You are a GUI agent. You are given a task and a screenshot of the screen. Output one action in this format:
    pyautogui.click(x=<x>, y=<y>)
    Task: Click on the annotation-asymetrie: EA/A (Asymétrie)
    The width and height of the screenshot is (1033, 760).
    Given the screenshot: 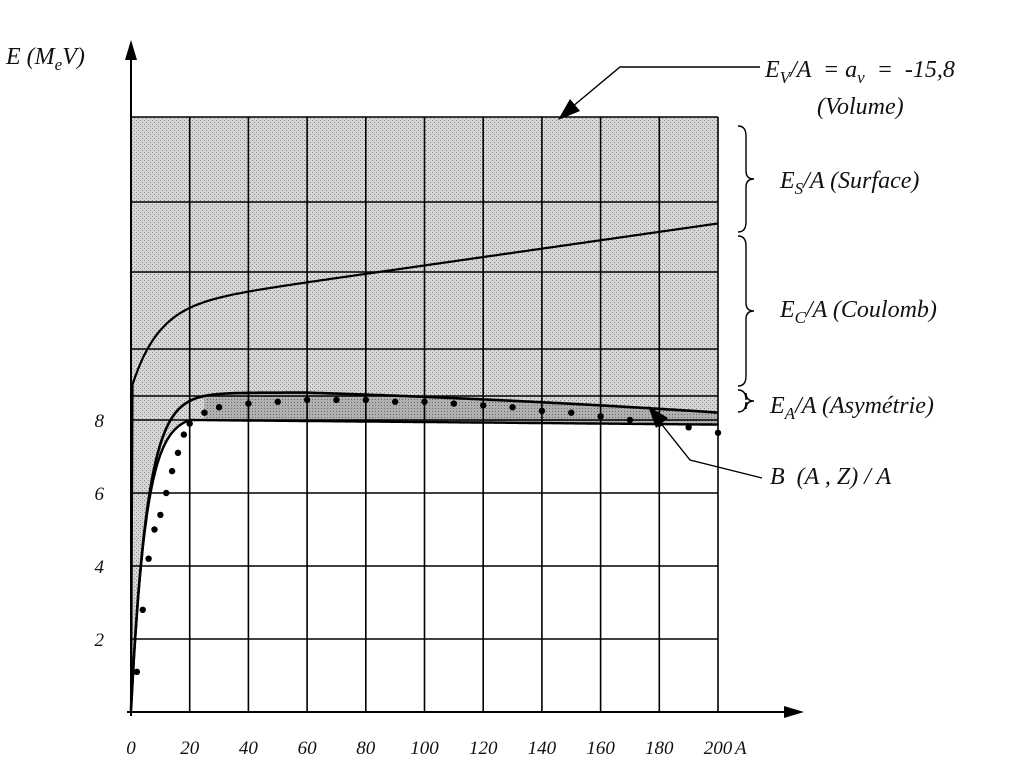 What is the action you would take?
    pyautogui.click(x=851, y=408)
    